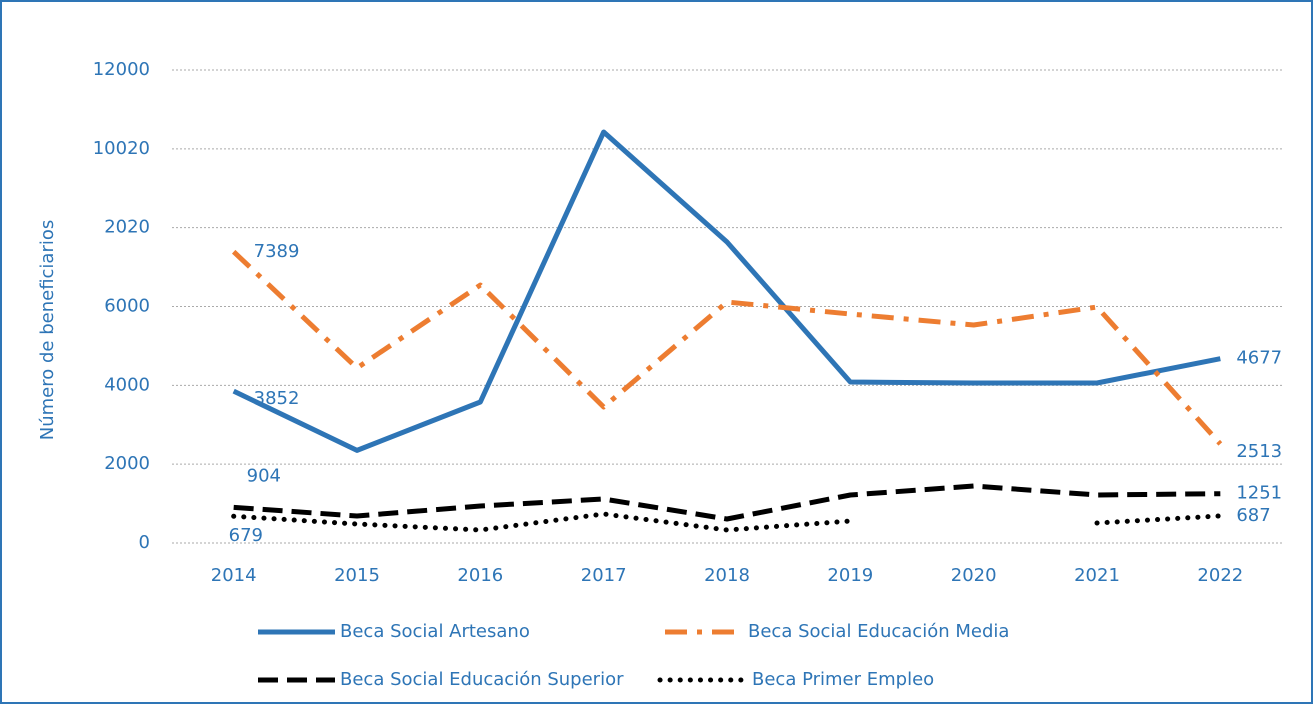  Describe the element at coordinates (1259, 451) in the screenshot. I see `data-label: 2513` at that location.